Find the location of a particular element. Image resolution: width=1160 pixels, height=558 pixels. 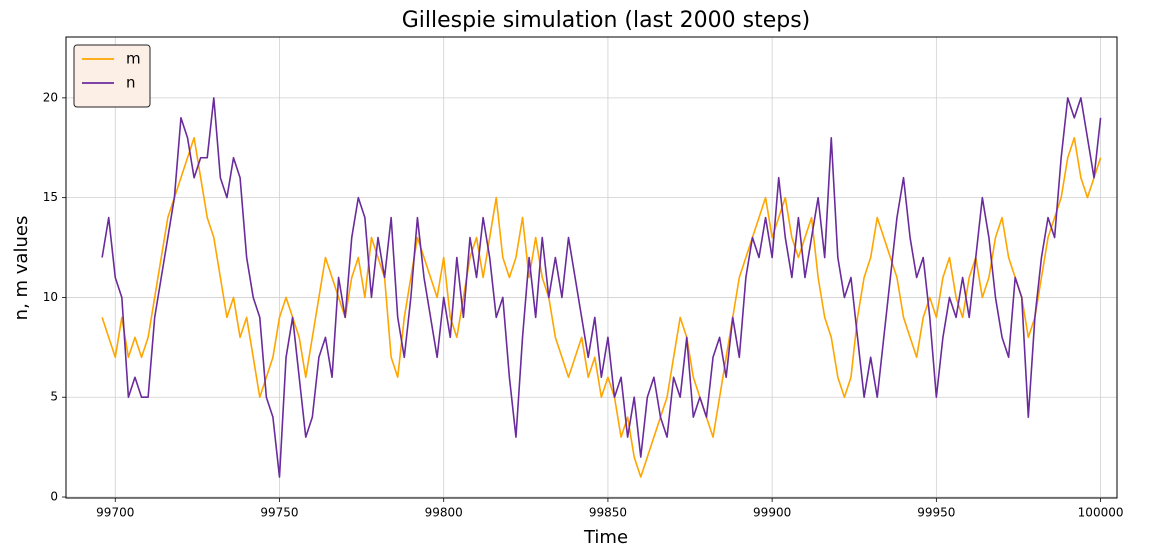

y-axis-label: n, m values is located at coordinates (21, 268).